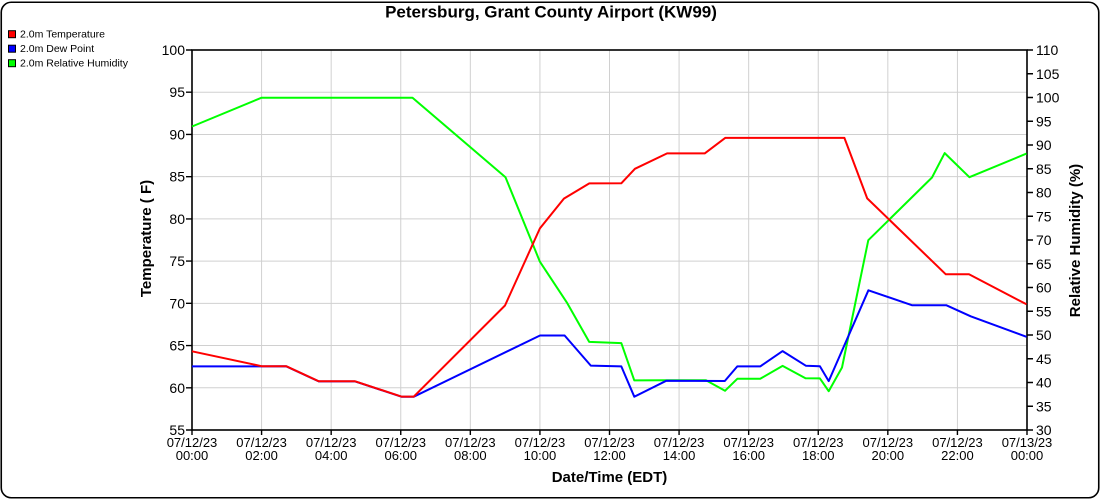 This screenshot has height=500, width=1100. What do you see at coordinates (609, 455) in the screenshot?
I see `svg-text: 12:00` at bounding box center [609, 455].